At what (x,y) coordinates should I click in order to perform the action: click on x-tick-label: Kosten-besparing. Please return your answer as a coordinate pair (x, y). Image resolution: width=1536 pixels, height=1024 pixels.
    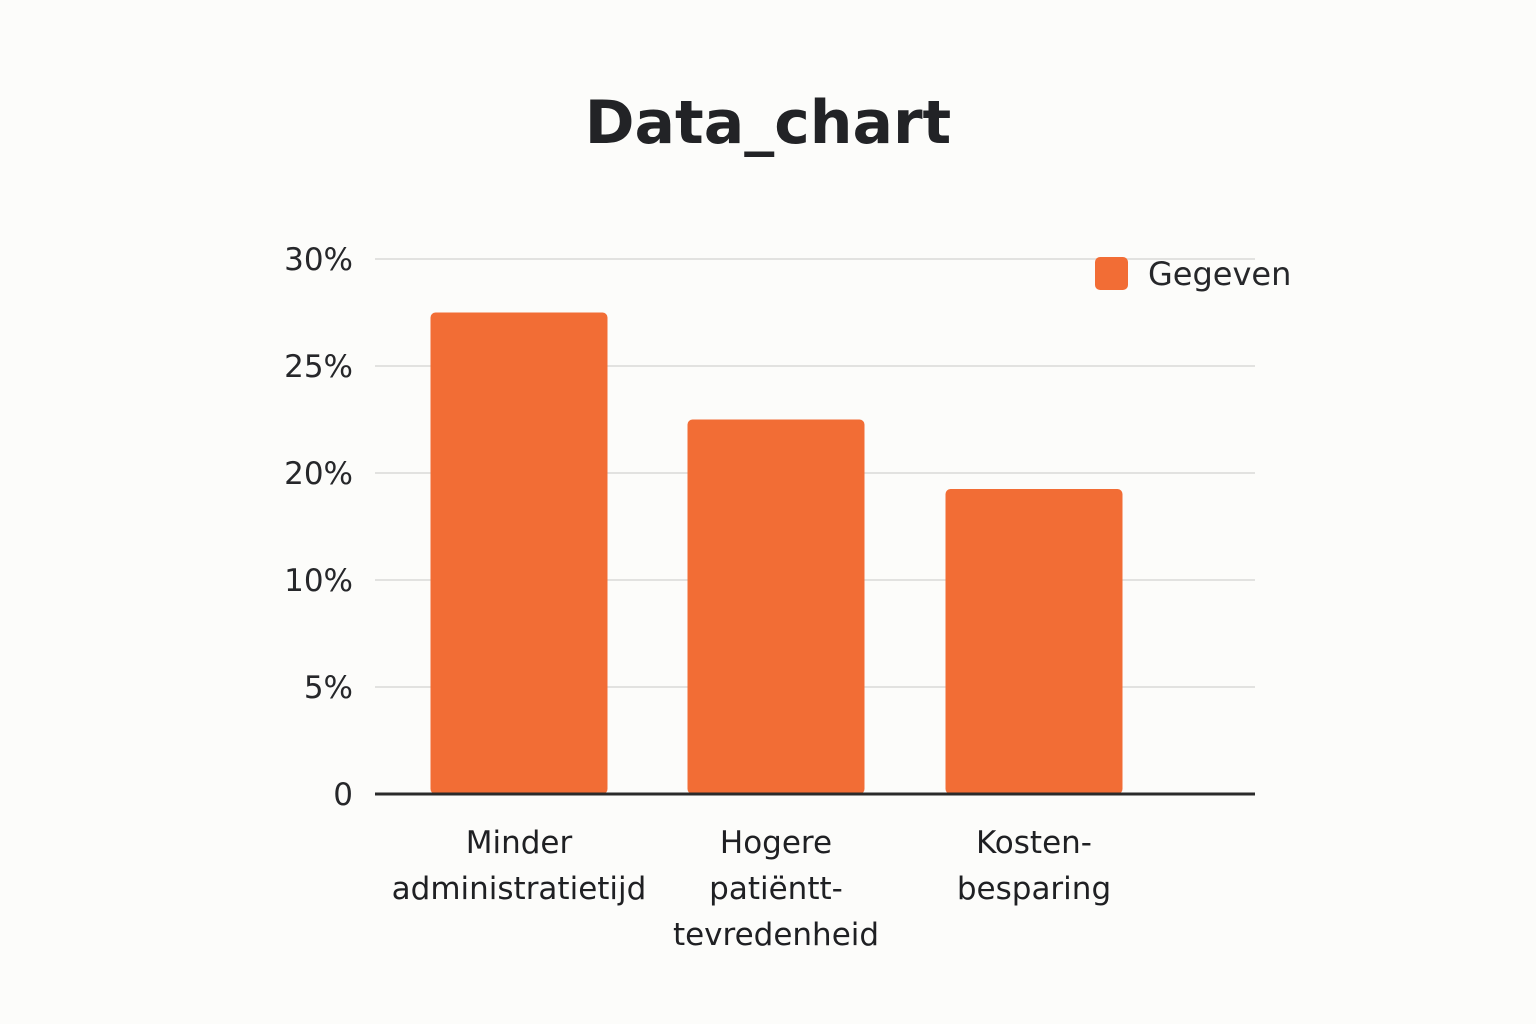
    Looking at the image, I should click on (1034, 866).